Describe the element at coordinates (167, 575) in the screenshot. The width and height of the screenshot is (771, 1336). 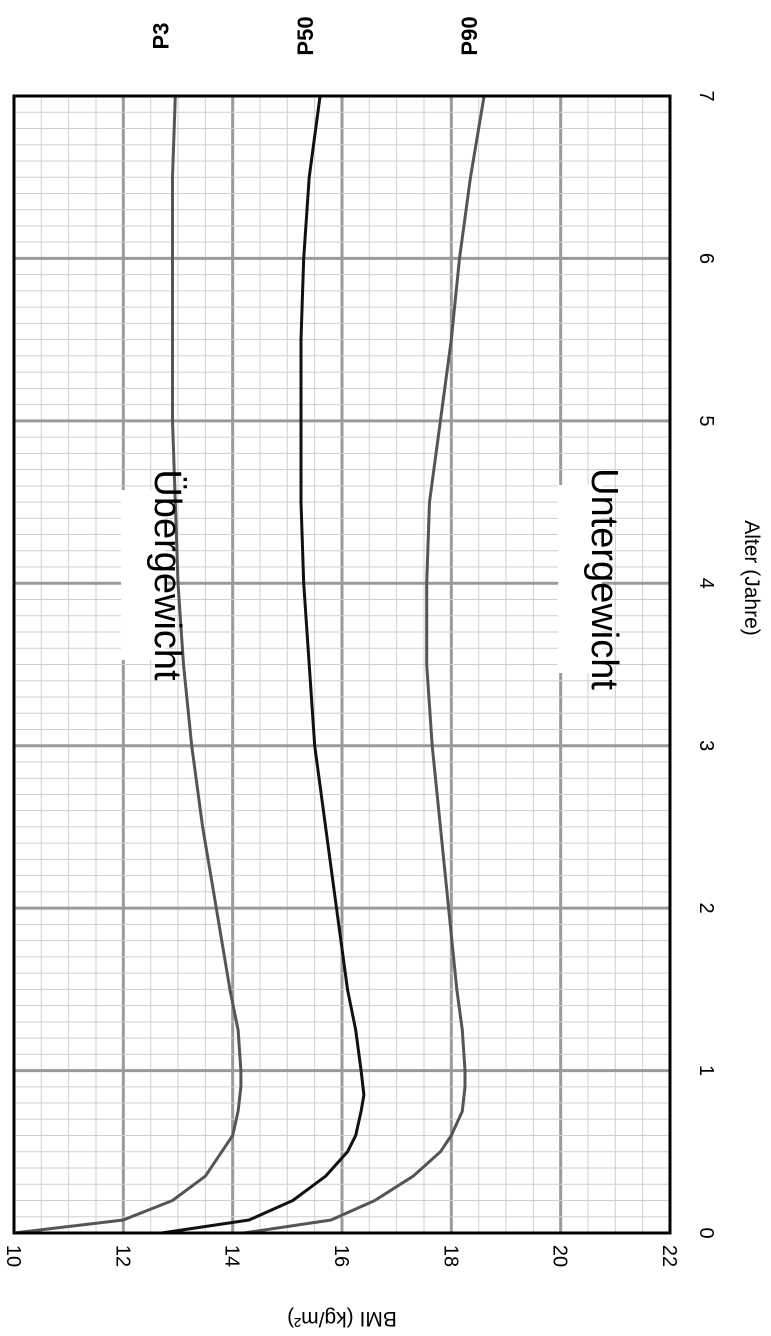
I see `overweight-zone-label: Übergewicht` at that location.